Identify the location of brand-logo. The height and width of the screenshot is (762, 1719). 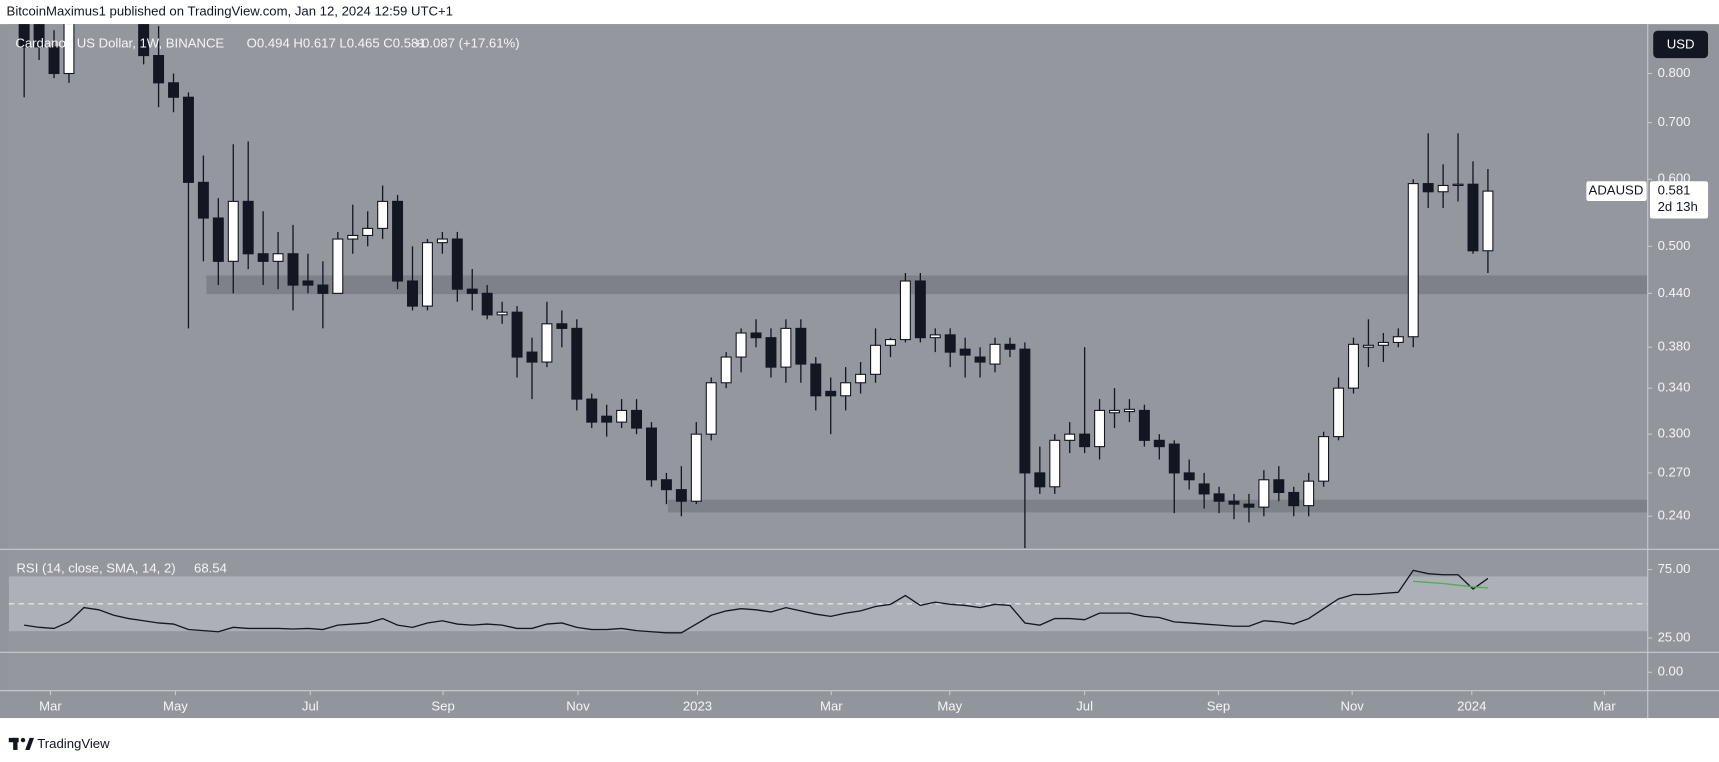
(21, 743).